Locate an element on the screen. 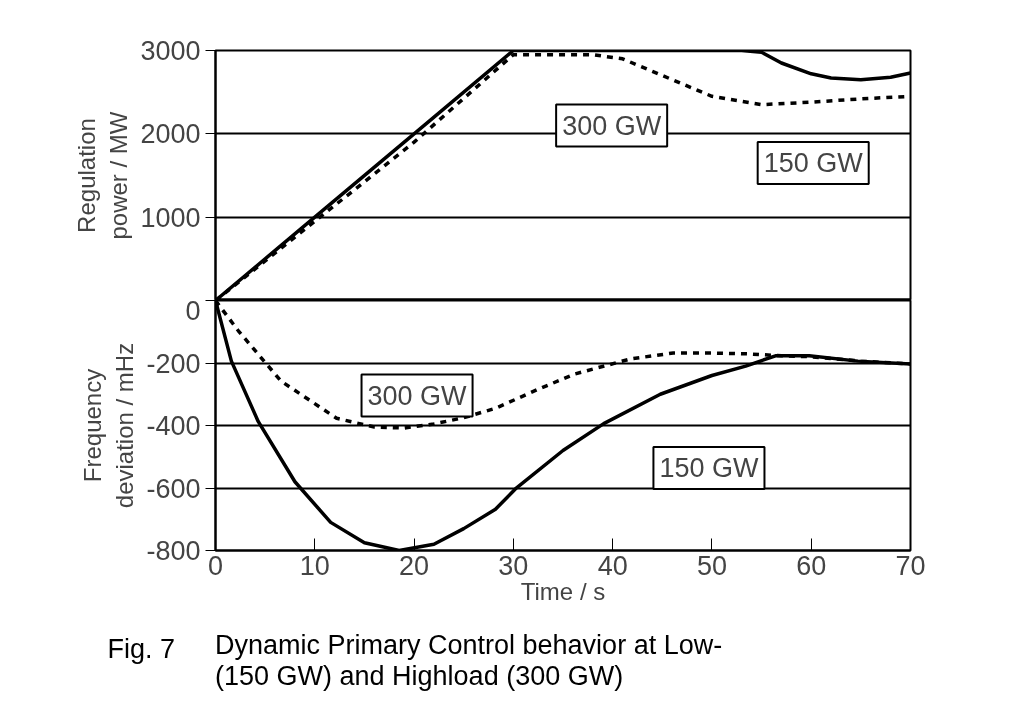 Image resolution: width=1012 pixels, height=726 pixels. y-axis-title: Regulation power / MW is located at coordinates (103, 175).